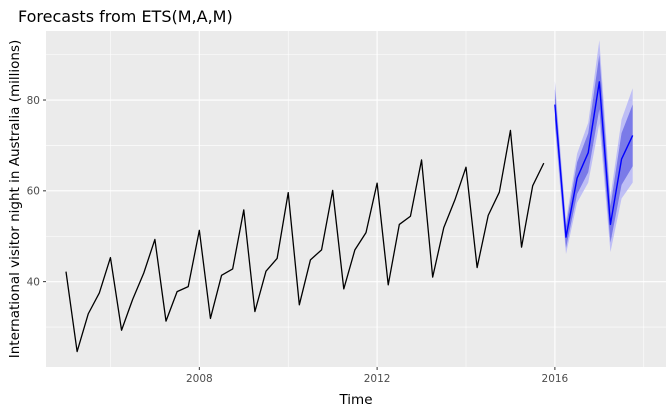  What do you see at coordinates (594, 159) in the screenshot?
I see `forecast-line` at bounding box center [594, 159].